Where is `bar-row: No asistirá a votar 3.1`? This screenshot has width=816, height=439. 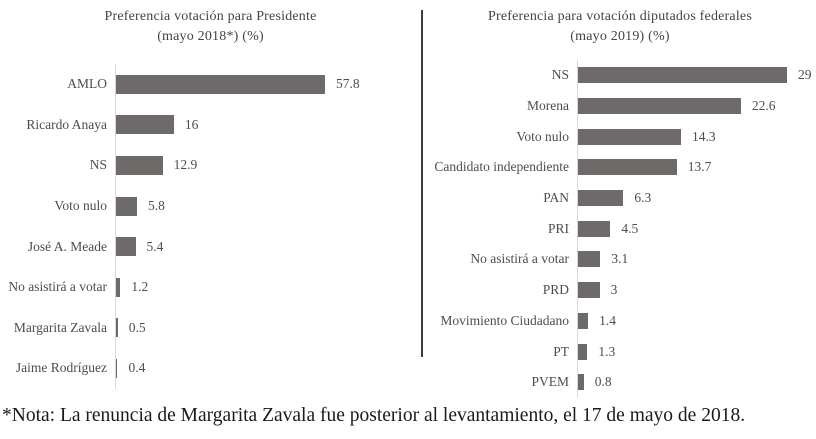
bar-row: No asistirá a votar 3.1 is located at coordinates (620, 259).